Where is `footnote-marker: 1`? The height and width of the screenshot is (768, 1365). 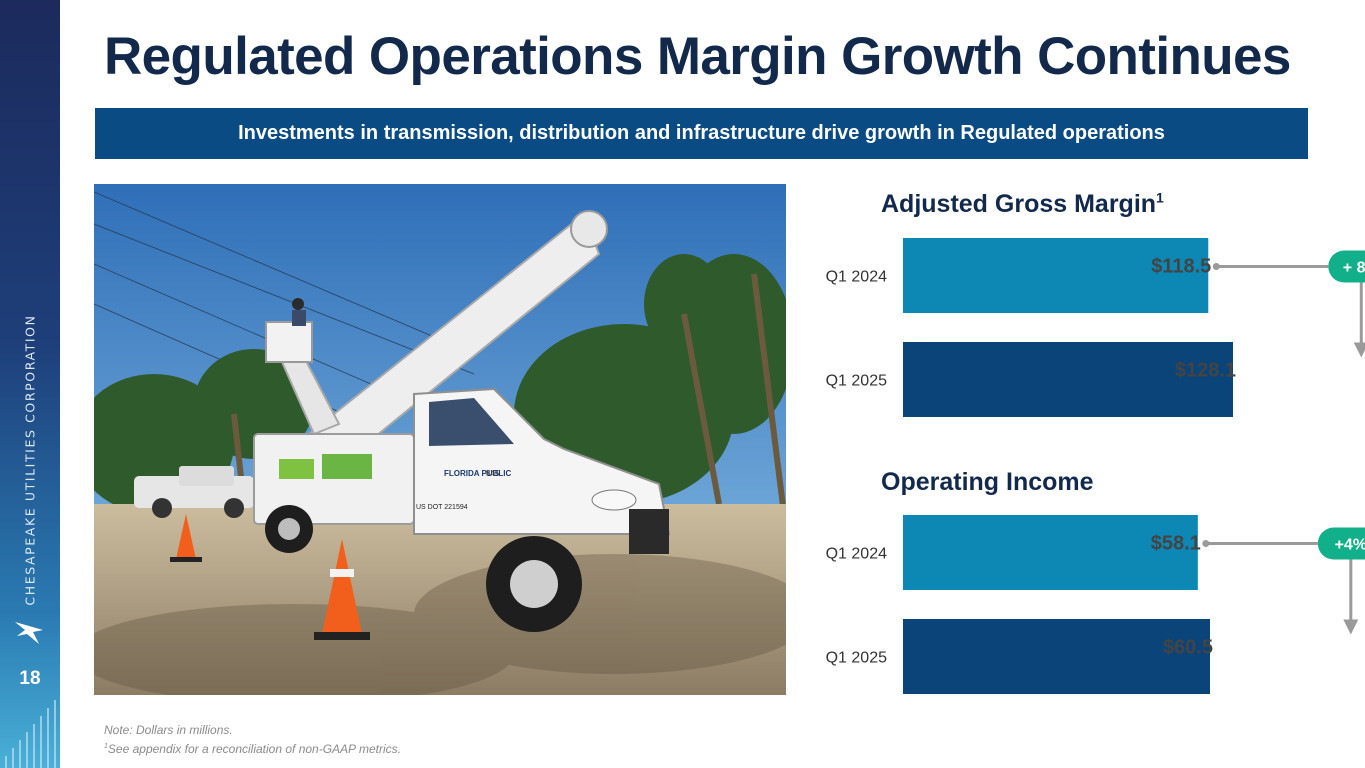
footnote-marker: 1 is located at coordinates (106, 746).